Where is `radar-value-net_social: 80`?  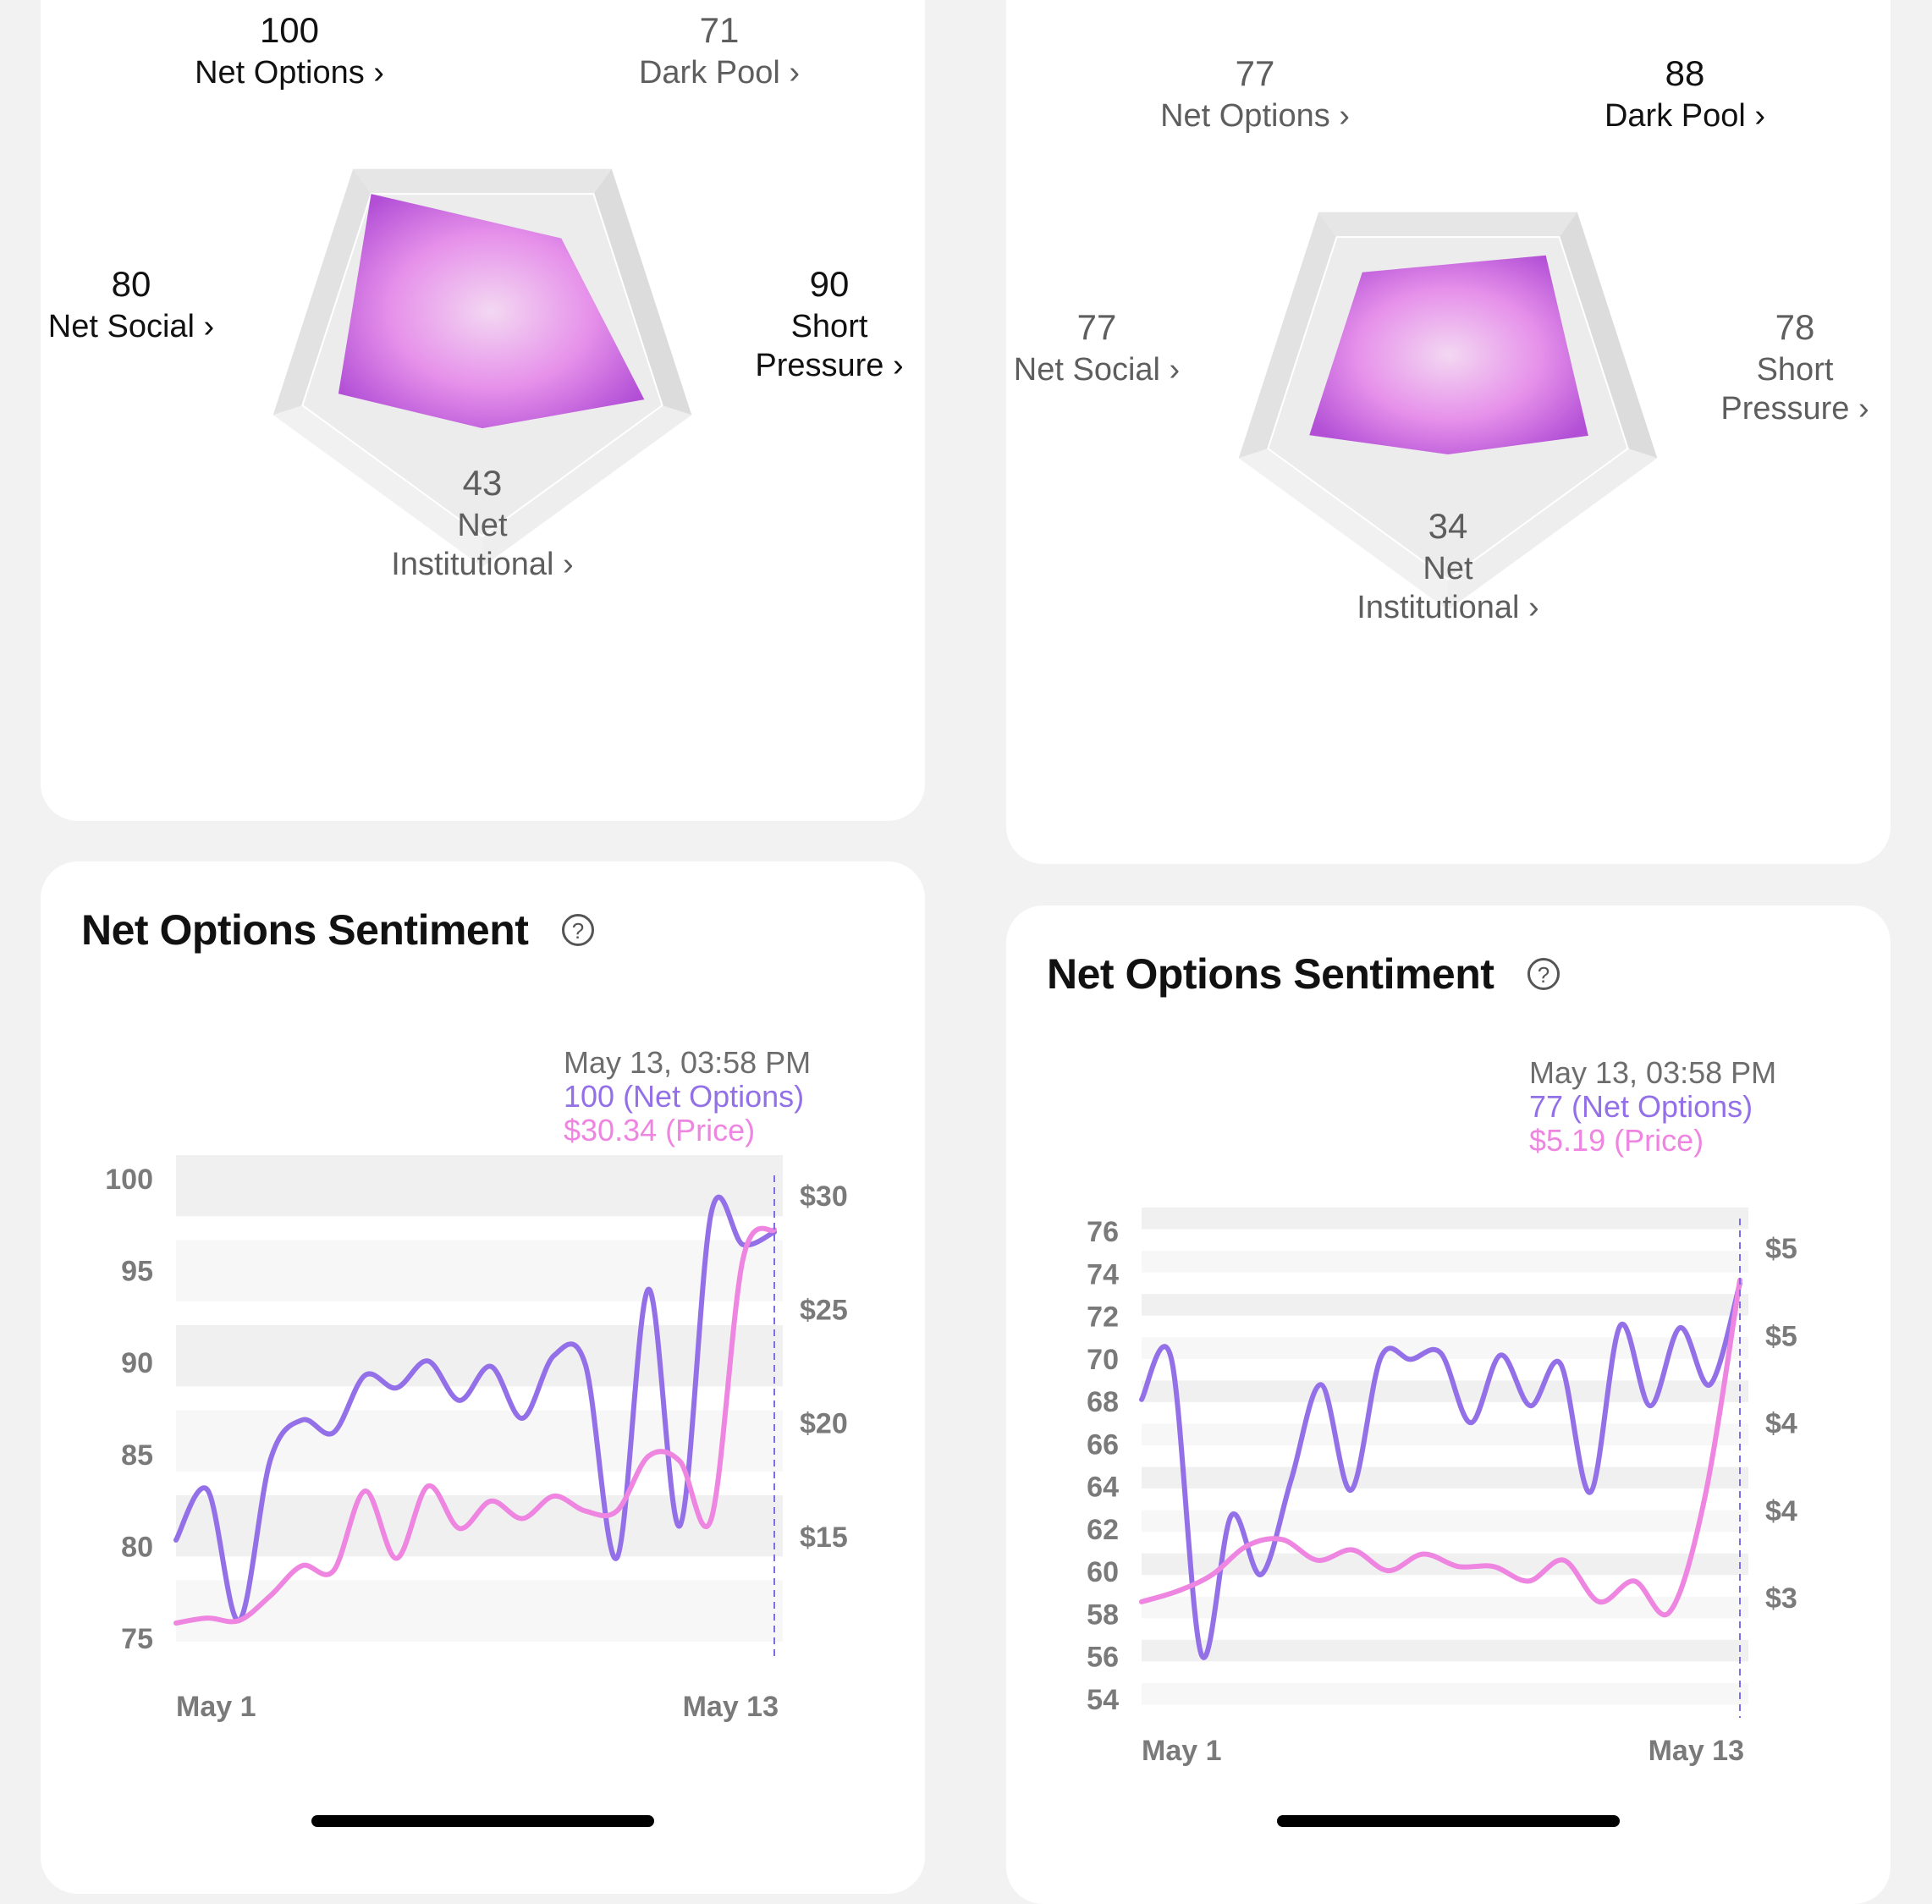
radar-value-net_social: 80 is located at coordinates (131, 284).